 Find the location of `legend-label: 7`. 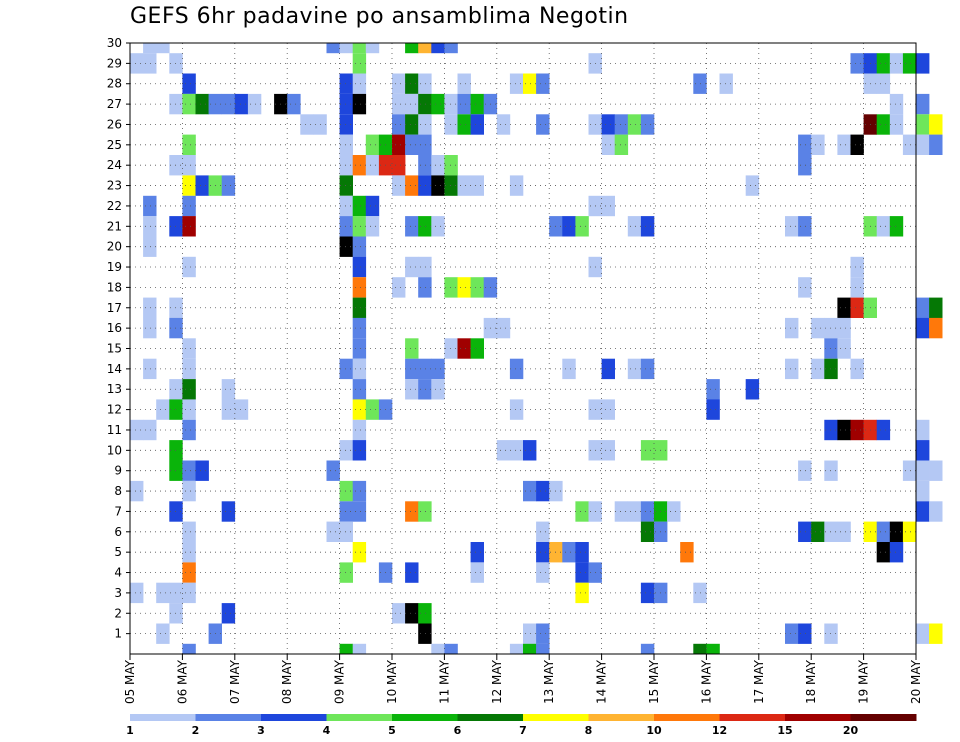

legend-label: 7 is located at coordinates (523, 730).